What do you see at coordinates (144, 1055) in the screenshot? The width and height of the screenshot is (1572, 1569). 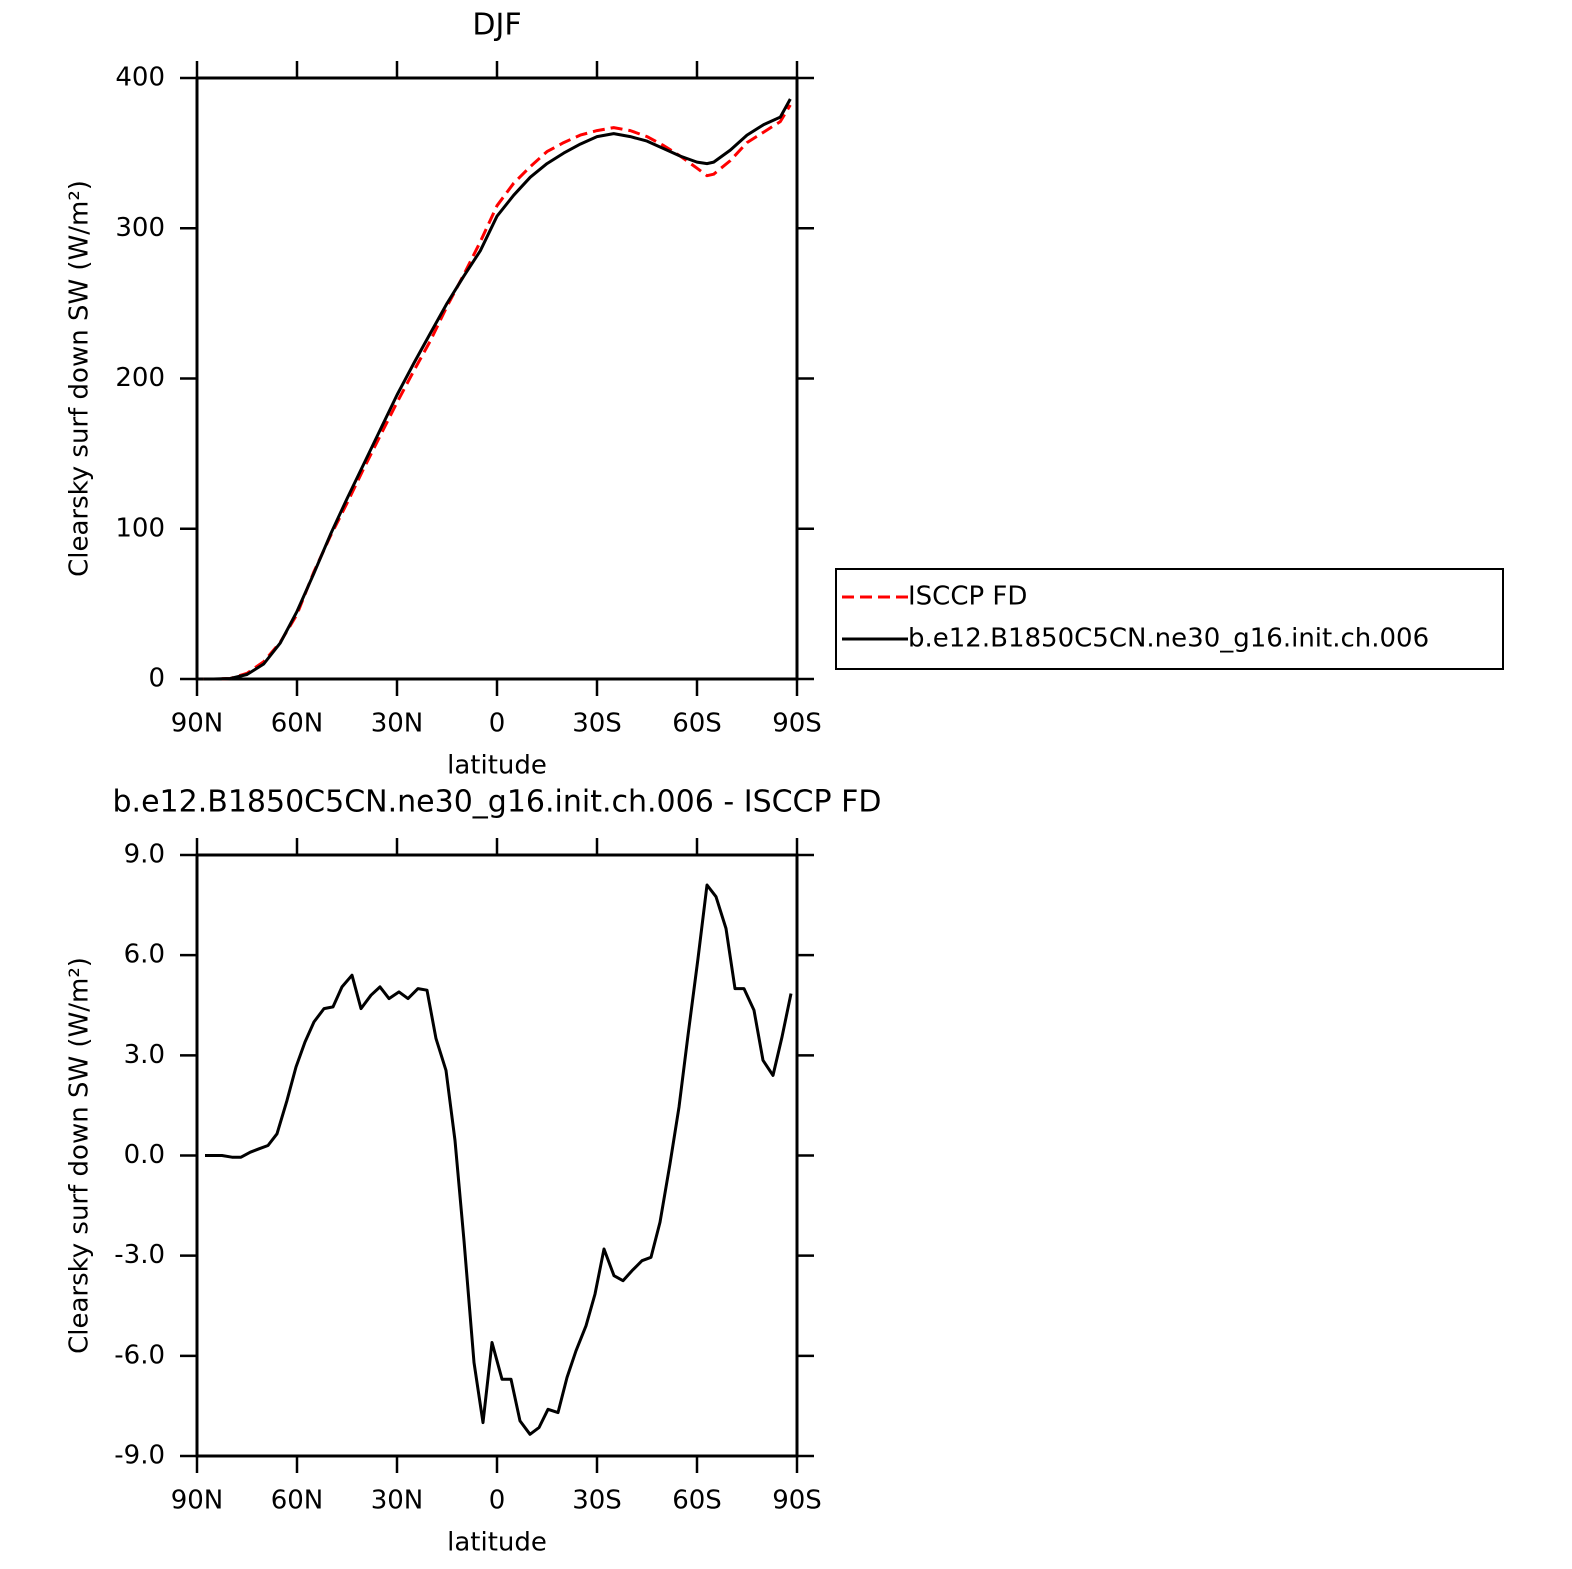 I see `y-tick-label: 3.0` at bounding box center [144, 1055].